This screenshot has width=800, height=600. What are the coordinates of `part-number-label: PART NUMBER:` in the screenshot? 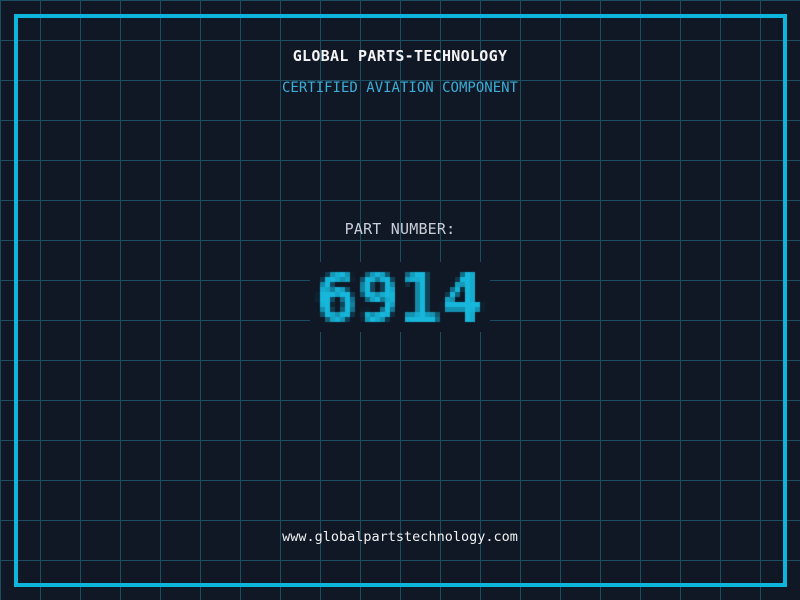 It's located at (400, 229).